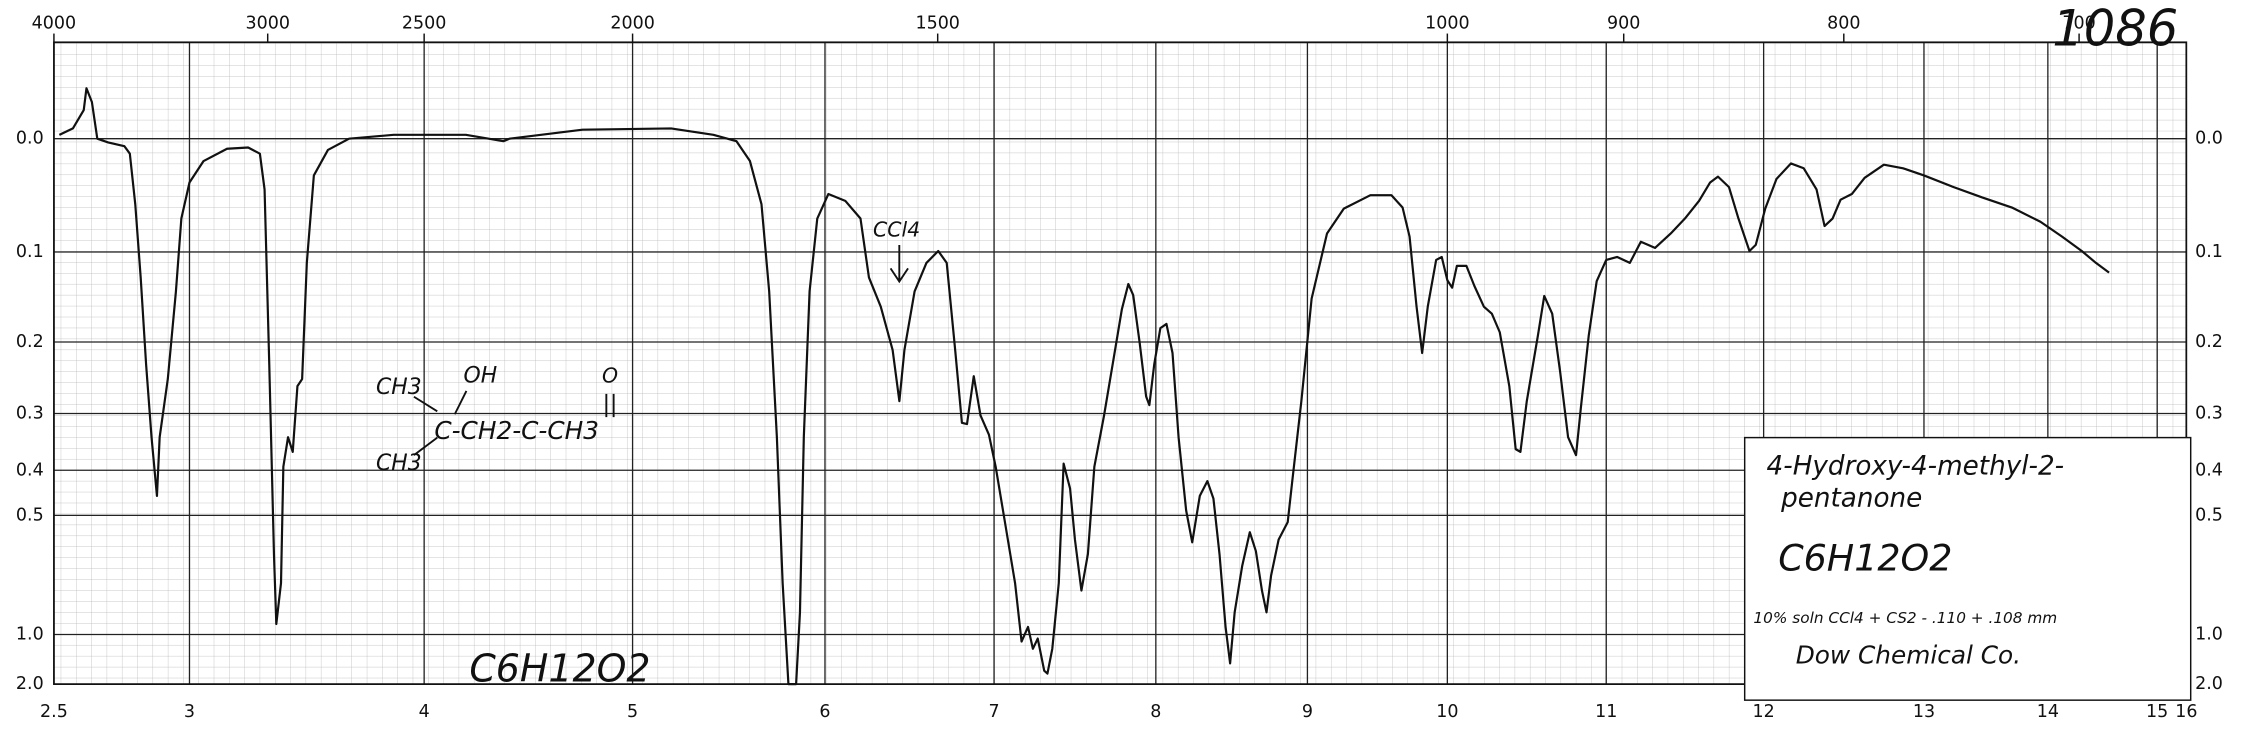 The height and width of the screenshot is (741, 2249). I want to click on y-tick-label: 0.5, so click(30, 515).